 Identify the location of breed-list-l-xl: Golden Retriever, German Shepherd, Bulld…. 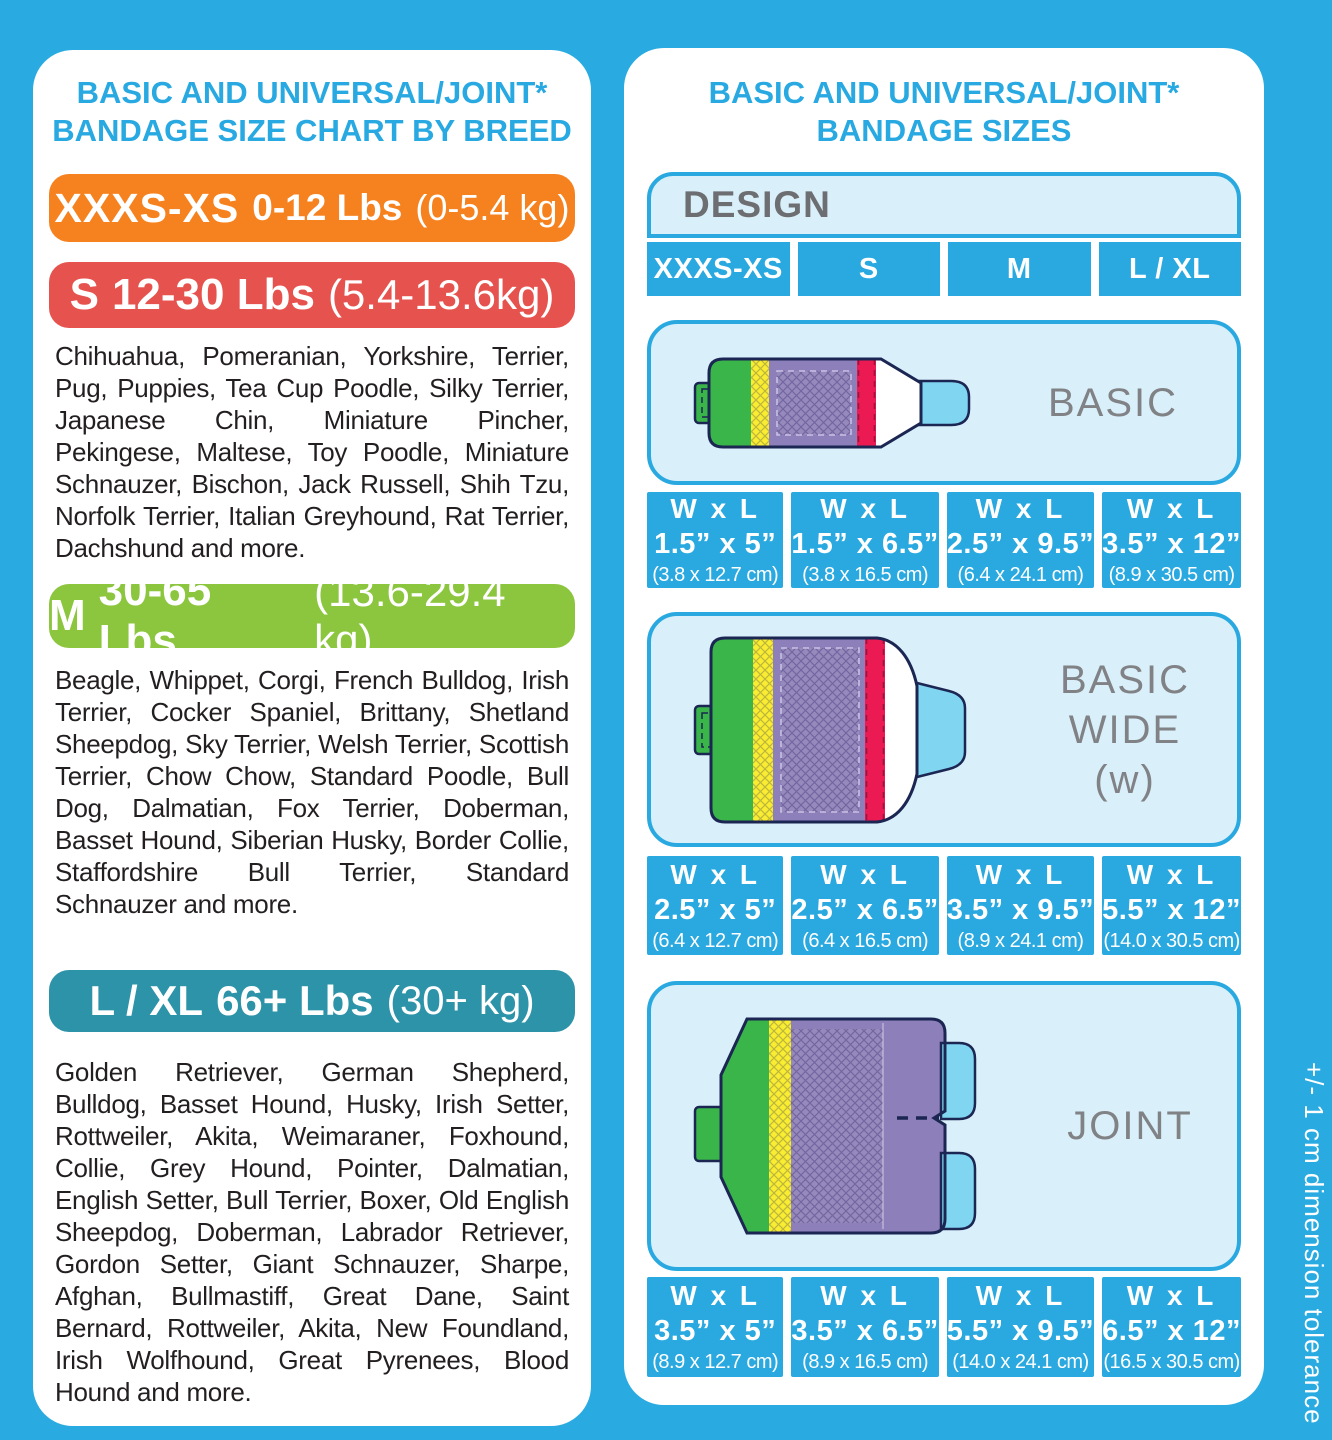
(312, 1232).